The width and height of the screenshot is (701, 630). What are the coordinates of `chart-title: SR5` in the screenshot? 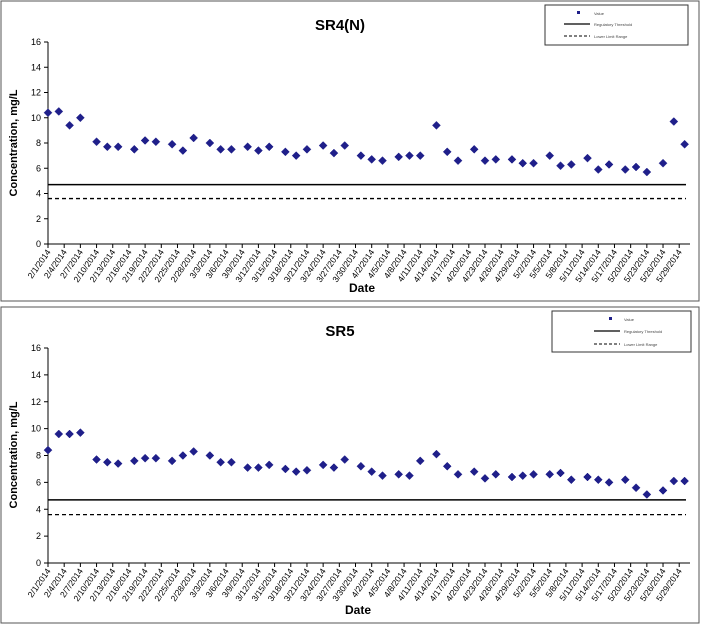 It's located at (339, 331).